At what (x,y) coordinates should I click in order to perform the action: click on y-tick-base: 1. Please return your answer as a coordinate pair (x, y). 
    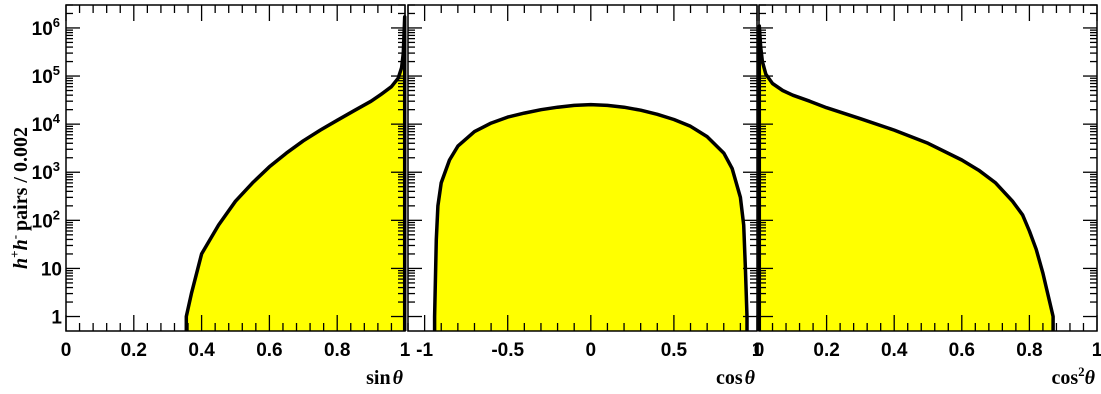
    Looking at the image, I should click on (56, 318).